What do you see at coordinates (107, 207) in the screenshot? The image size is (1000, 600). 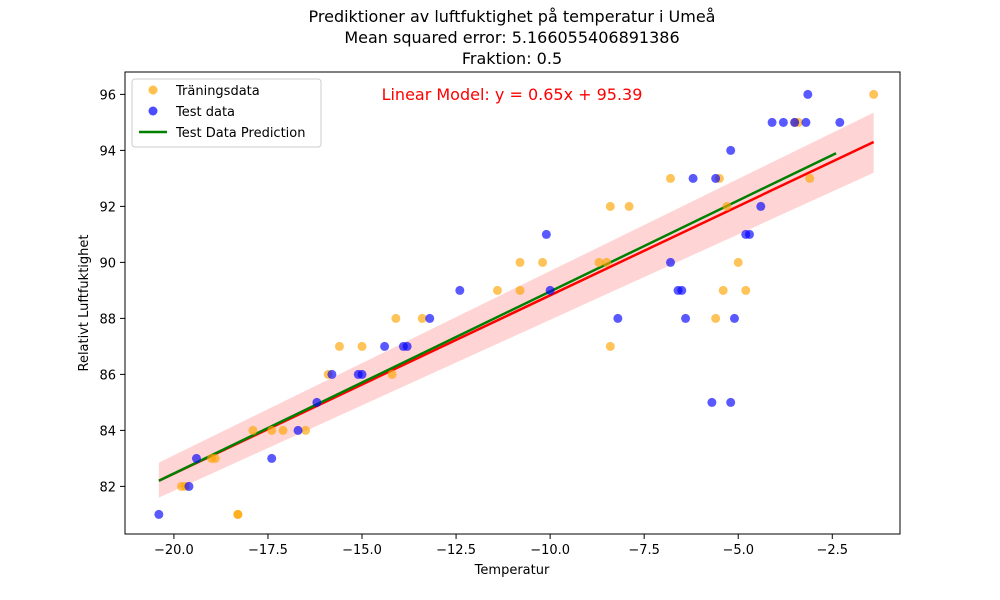 I see `y-tick-label: 92` at bounding box center [107, 207].